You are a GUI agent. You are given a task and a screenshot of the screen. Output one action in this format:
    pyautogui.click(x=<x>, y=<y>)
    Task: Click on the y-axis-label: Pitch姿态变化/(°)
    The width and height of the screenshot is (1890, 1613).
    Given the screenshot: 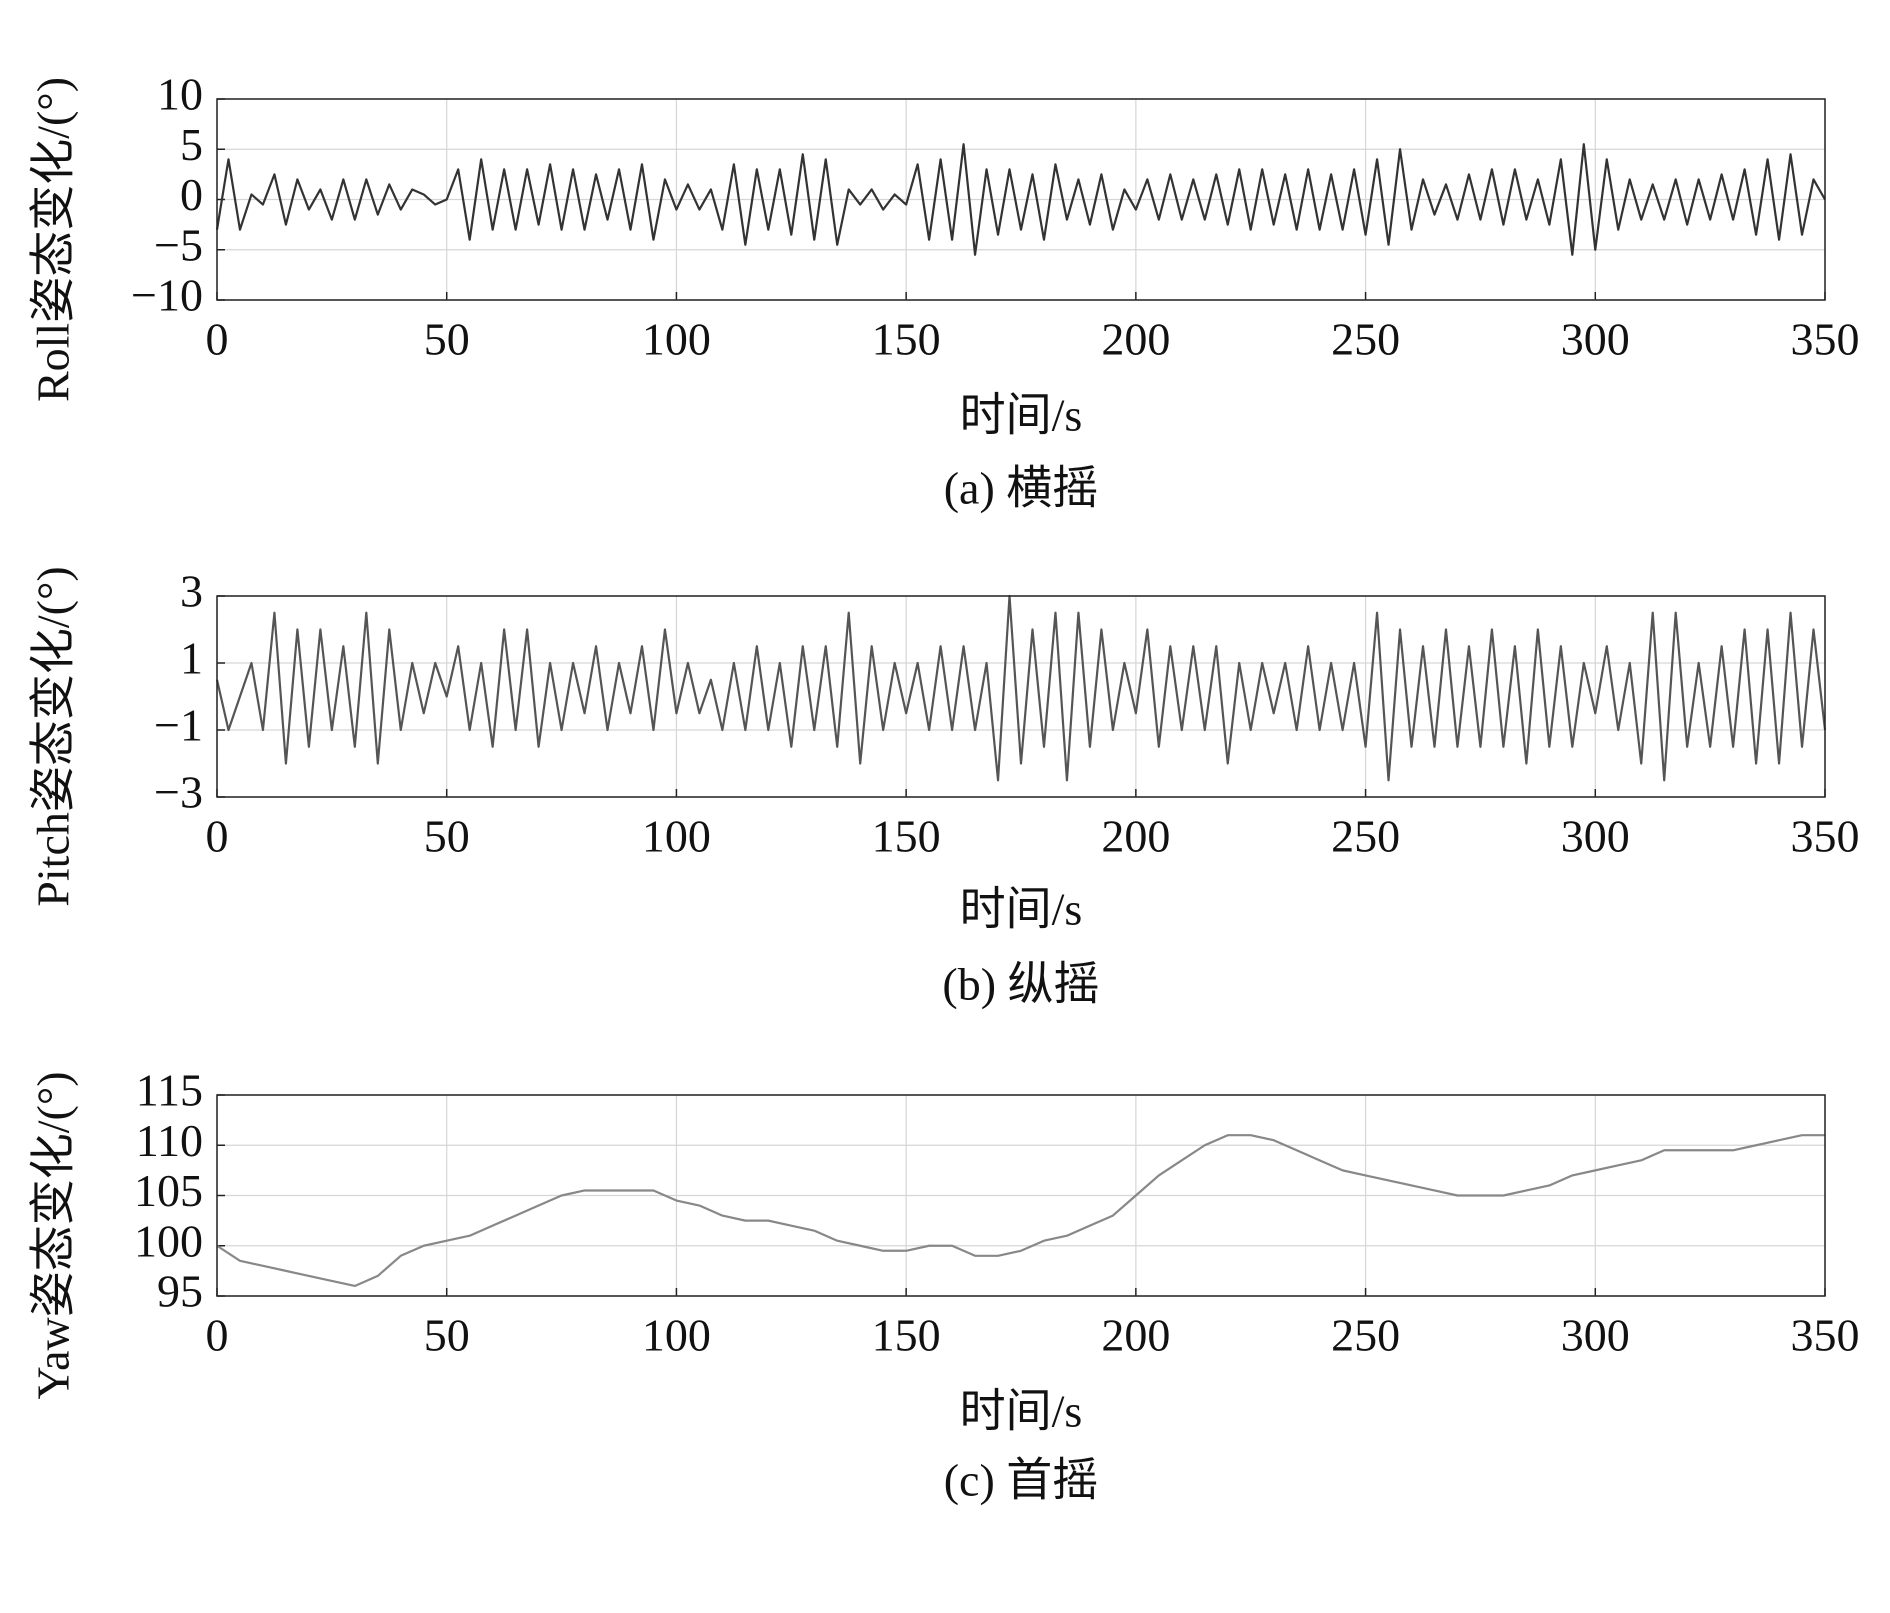 What is the action you would take?
    pyautogui.click(x=53, y=736)
    